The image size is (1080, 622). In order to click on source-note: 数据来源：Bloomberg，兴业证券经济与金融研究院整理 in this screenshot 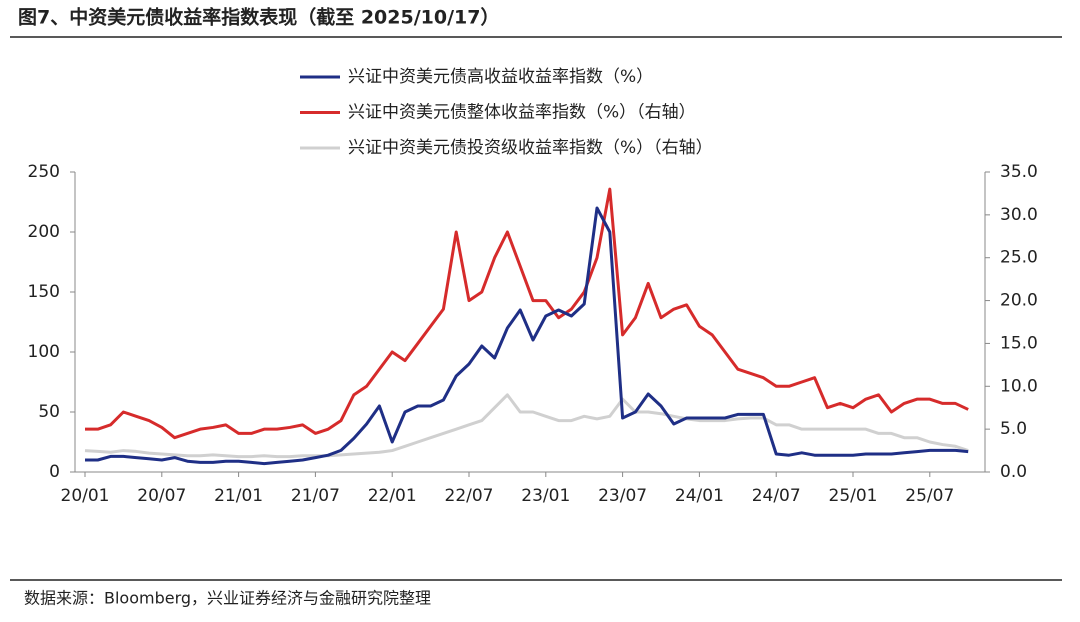, I will do `click(227, 598)`.